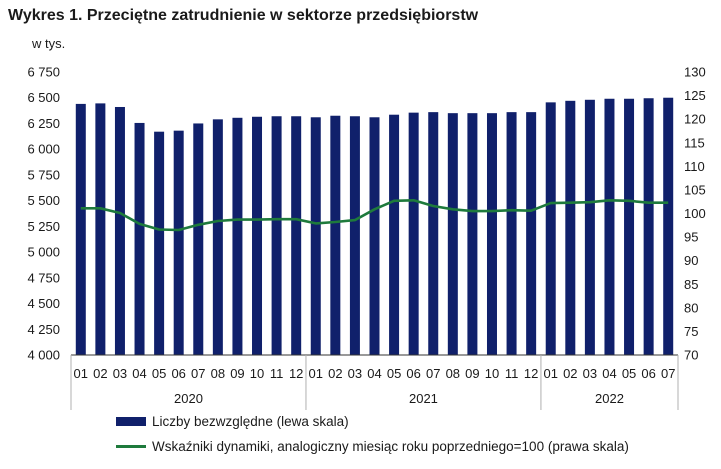 This screenshot has height=469, width=721. I want to click on right-axis-tick-label: 75, so click(691, 331).